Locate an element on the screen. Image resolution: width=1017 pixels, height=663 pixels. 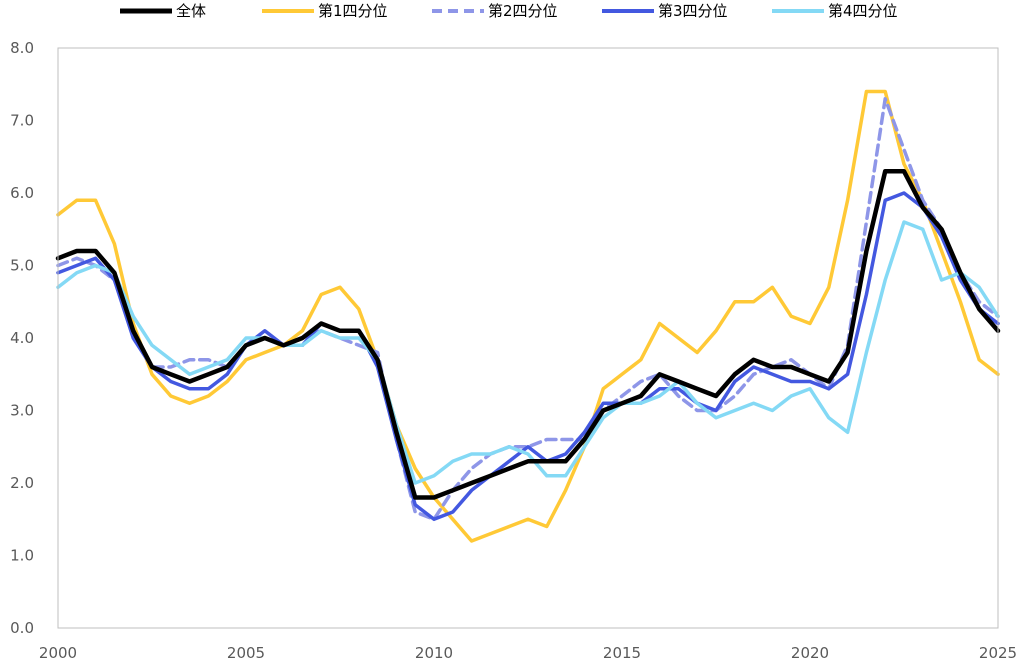
legend-label-3: 第2四分位 is located at coordinates (523, 11).